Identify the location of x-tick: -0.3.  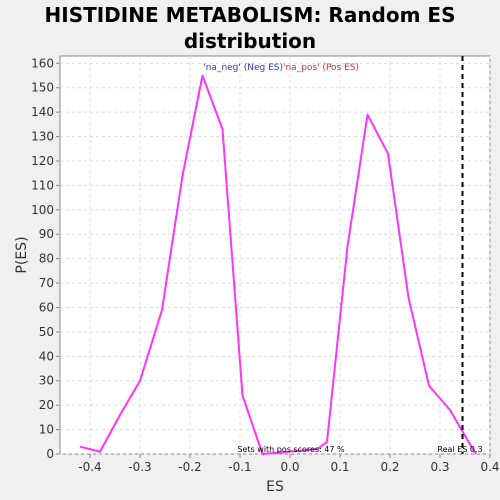
(140, 464).